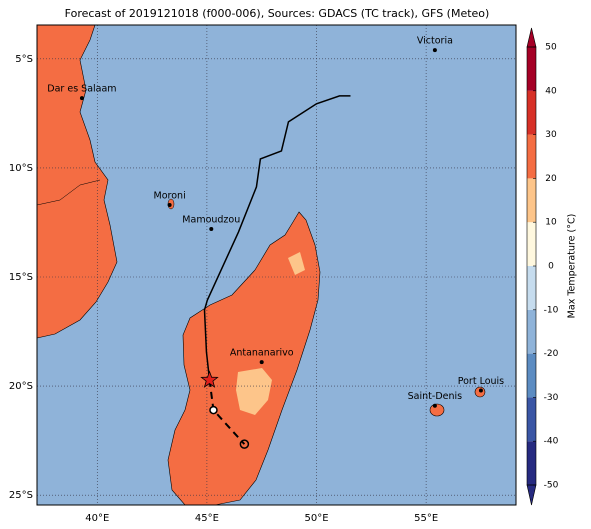 This screenshot has width=591, height=529. Describe the element at coordinates (209, 379) in the screenshot. I see `cyclone-position` at that location.